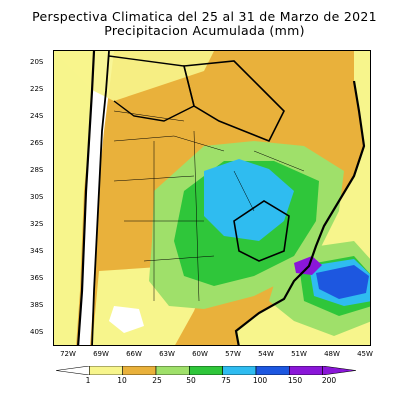 This screenshot has width=409, height=406. Describe the element at coordinates (266, 354) in the screenshot. I see `lon-tick: 54W` at that location.